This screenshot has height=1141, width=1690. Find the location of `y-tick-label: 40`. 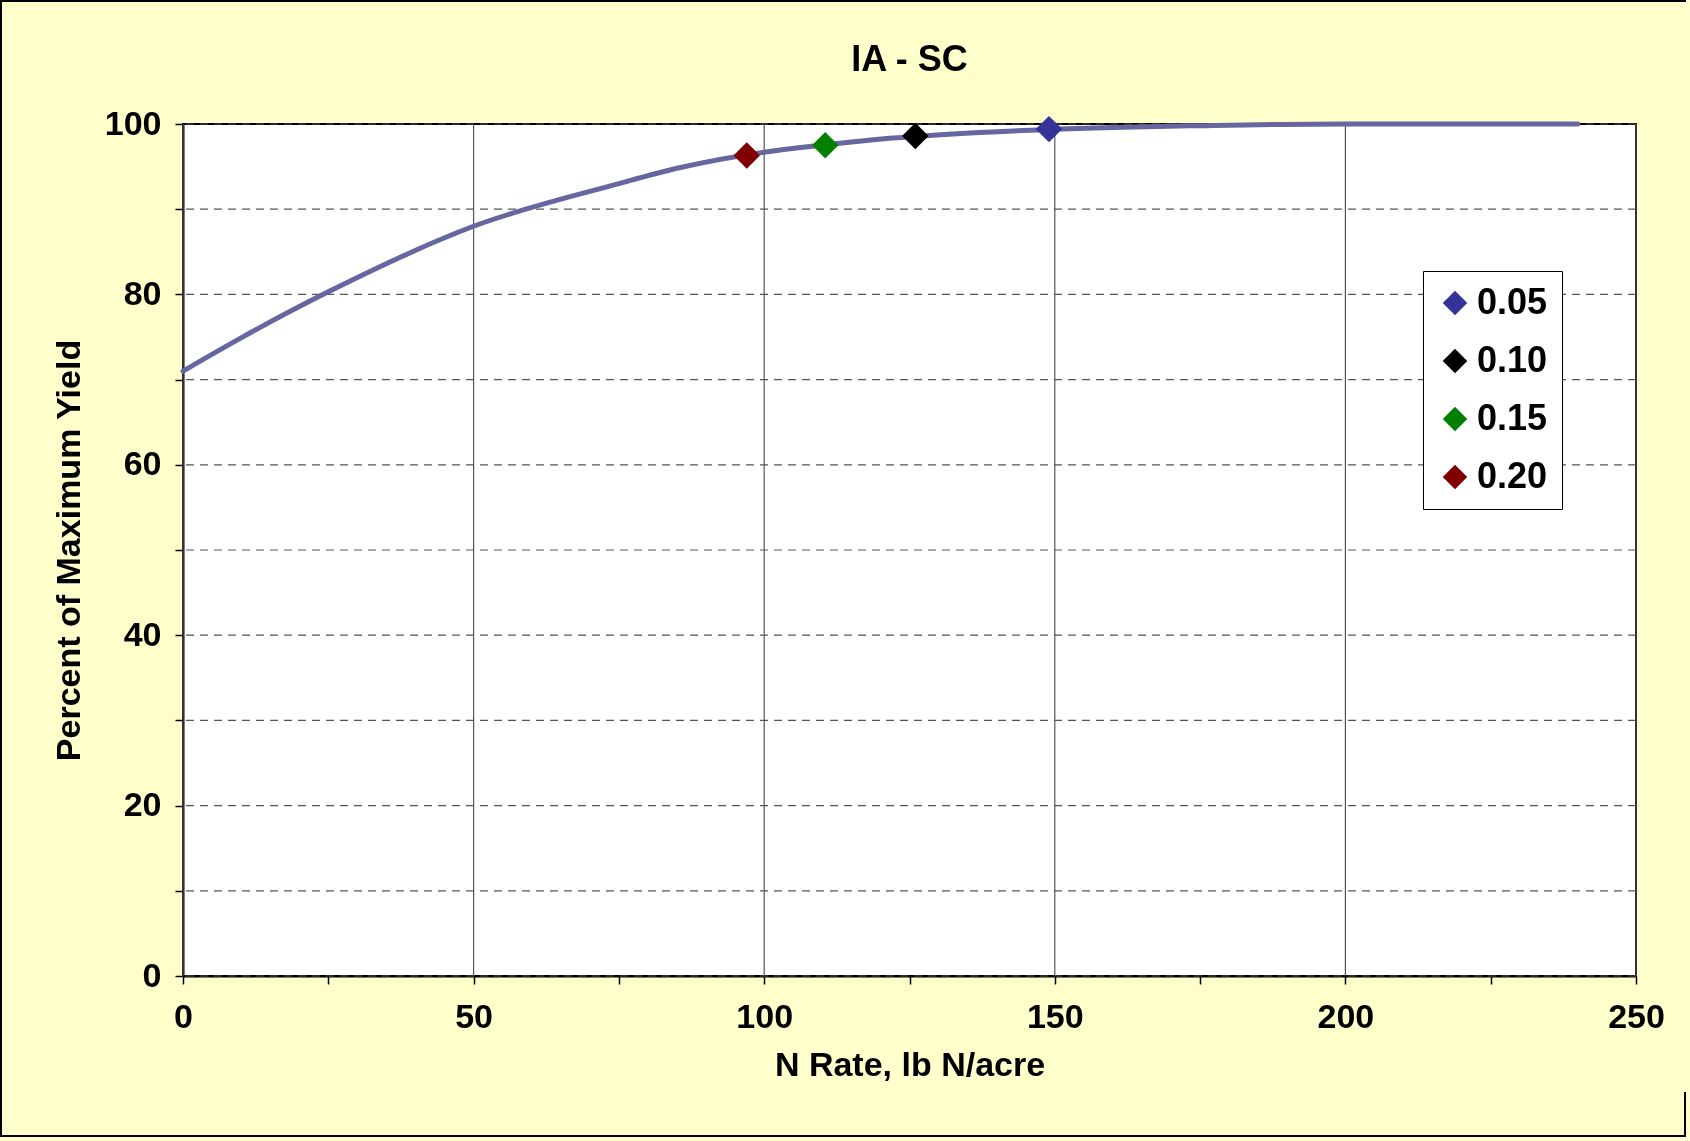

y-tick-label: 40 is located at coordinates (142, 633).